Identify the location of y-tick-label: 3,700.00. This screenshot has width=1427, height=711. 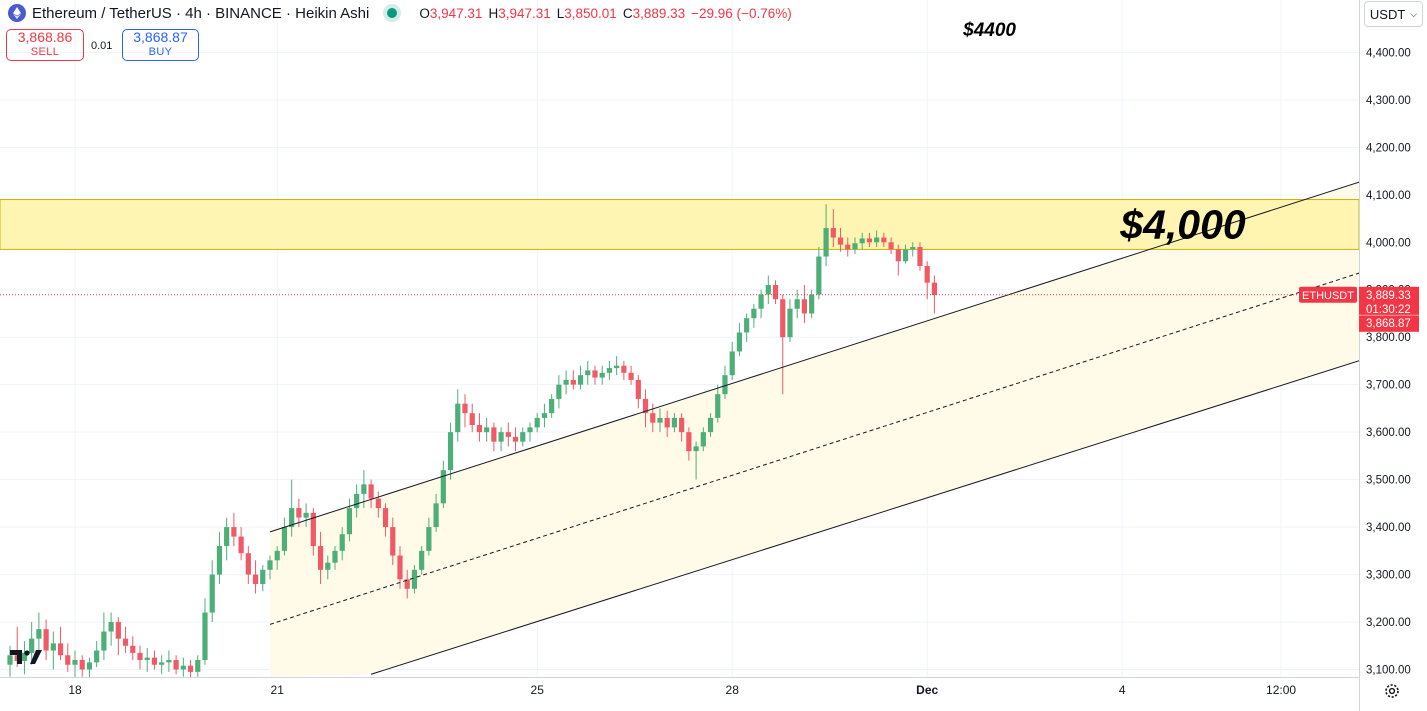
(1388, 386).